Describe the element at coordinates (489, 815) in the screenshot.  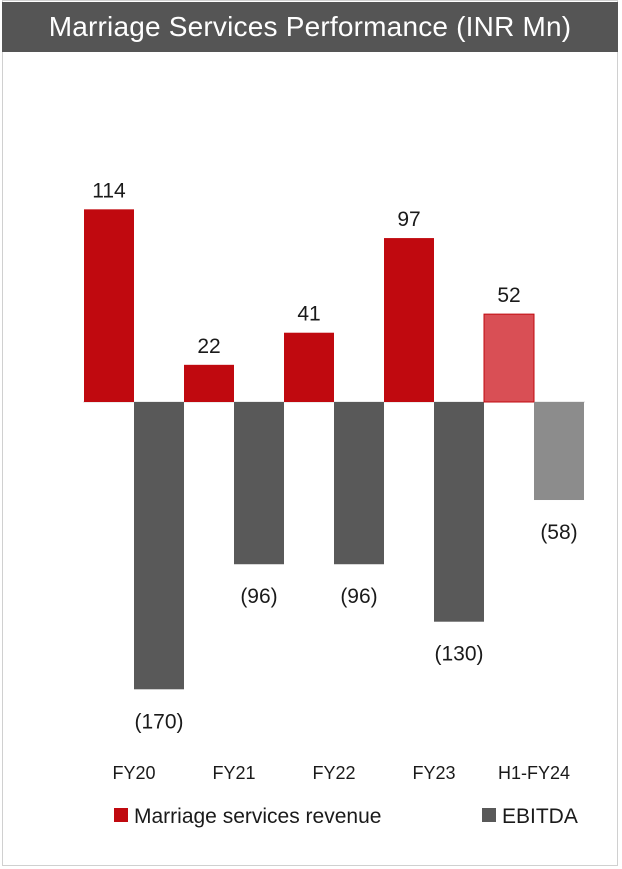
I see `legend-swatch-ebitda` at that location.